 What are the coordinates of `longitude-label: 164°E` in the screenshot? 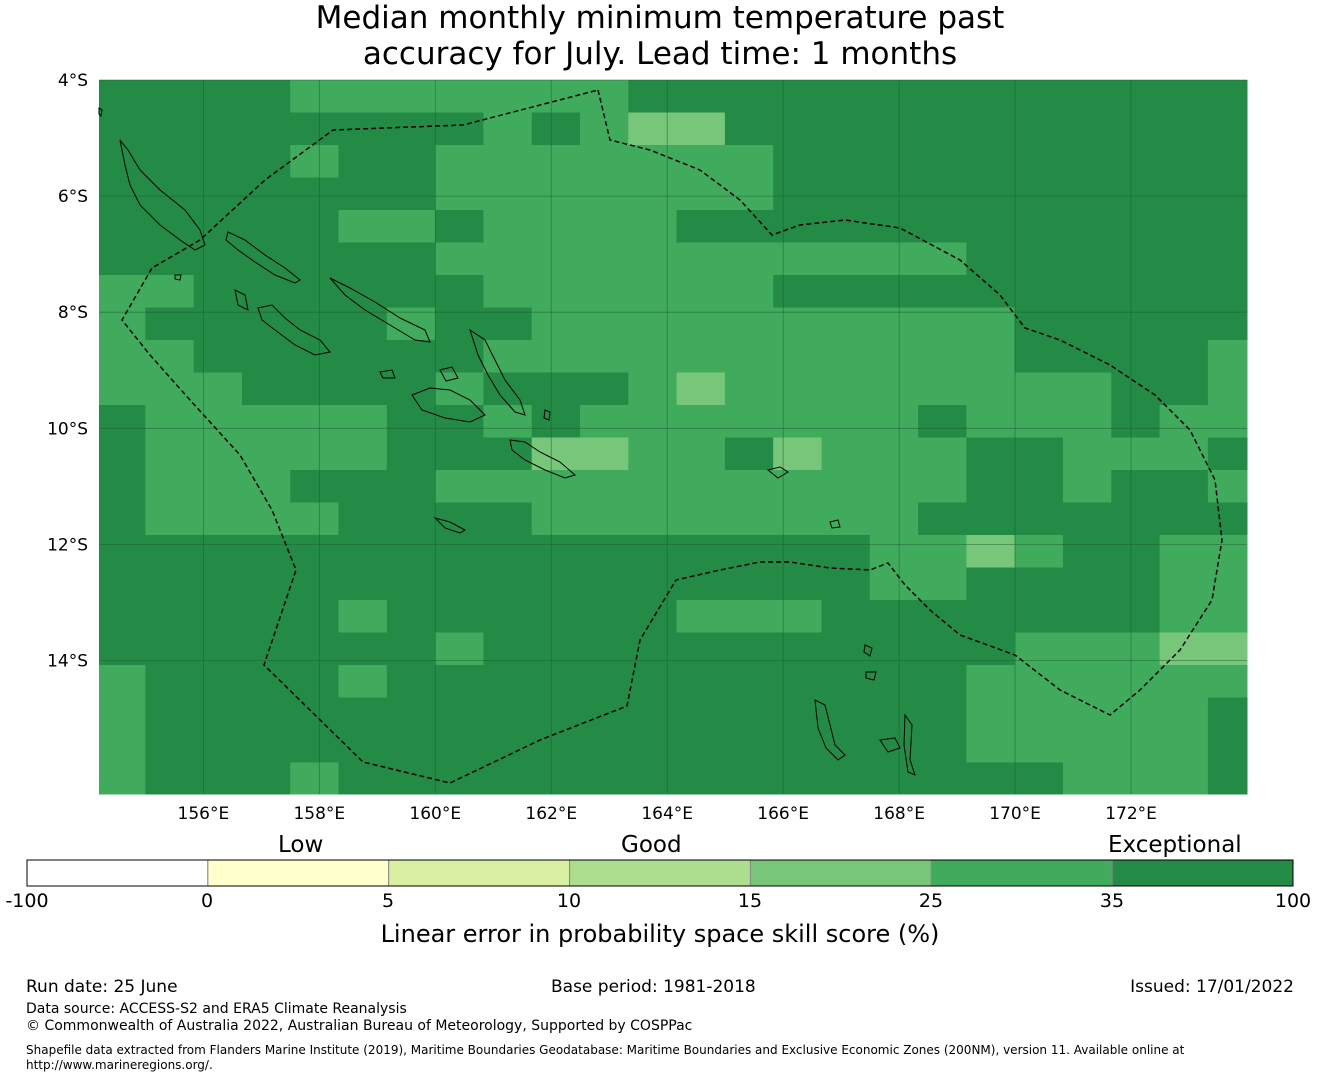 It's located at (667, 814).